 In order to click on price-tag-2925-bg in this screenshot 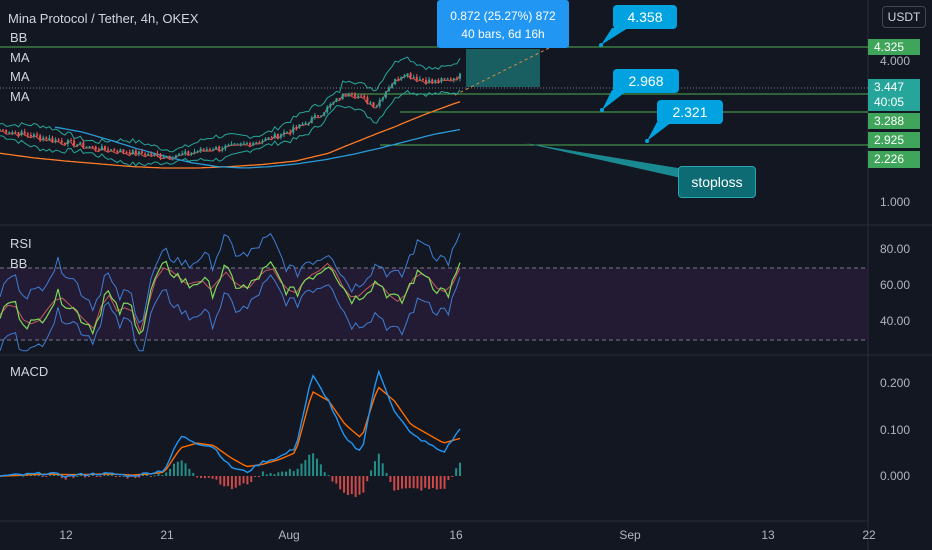, I will do `click(894, 140)`.